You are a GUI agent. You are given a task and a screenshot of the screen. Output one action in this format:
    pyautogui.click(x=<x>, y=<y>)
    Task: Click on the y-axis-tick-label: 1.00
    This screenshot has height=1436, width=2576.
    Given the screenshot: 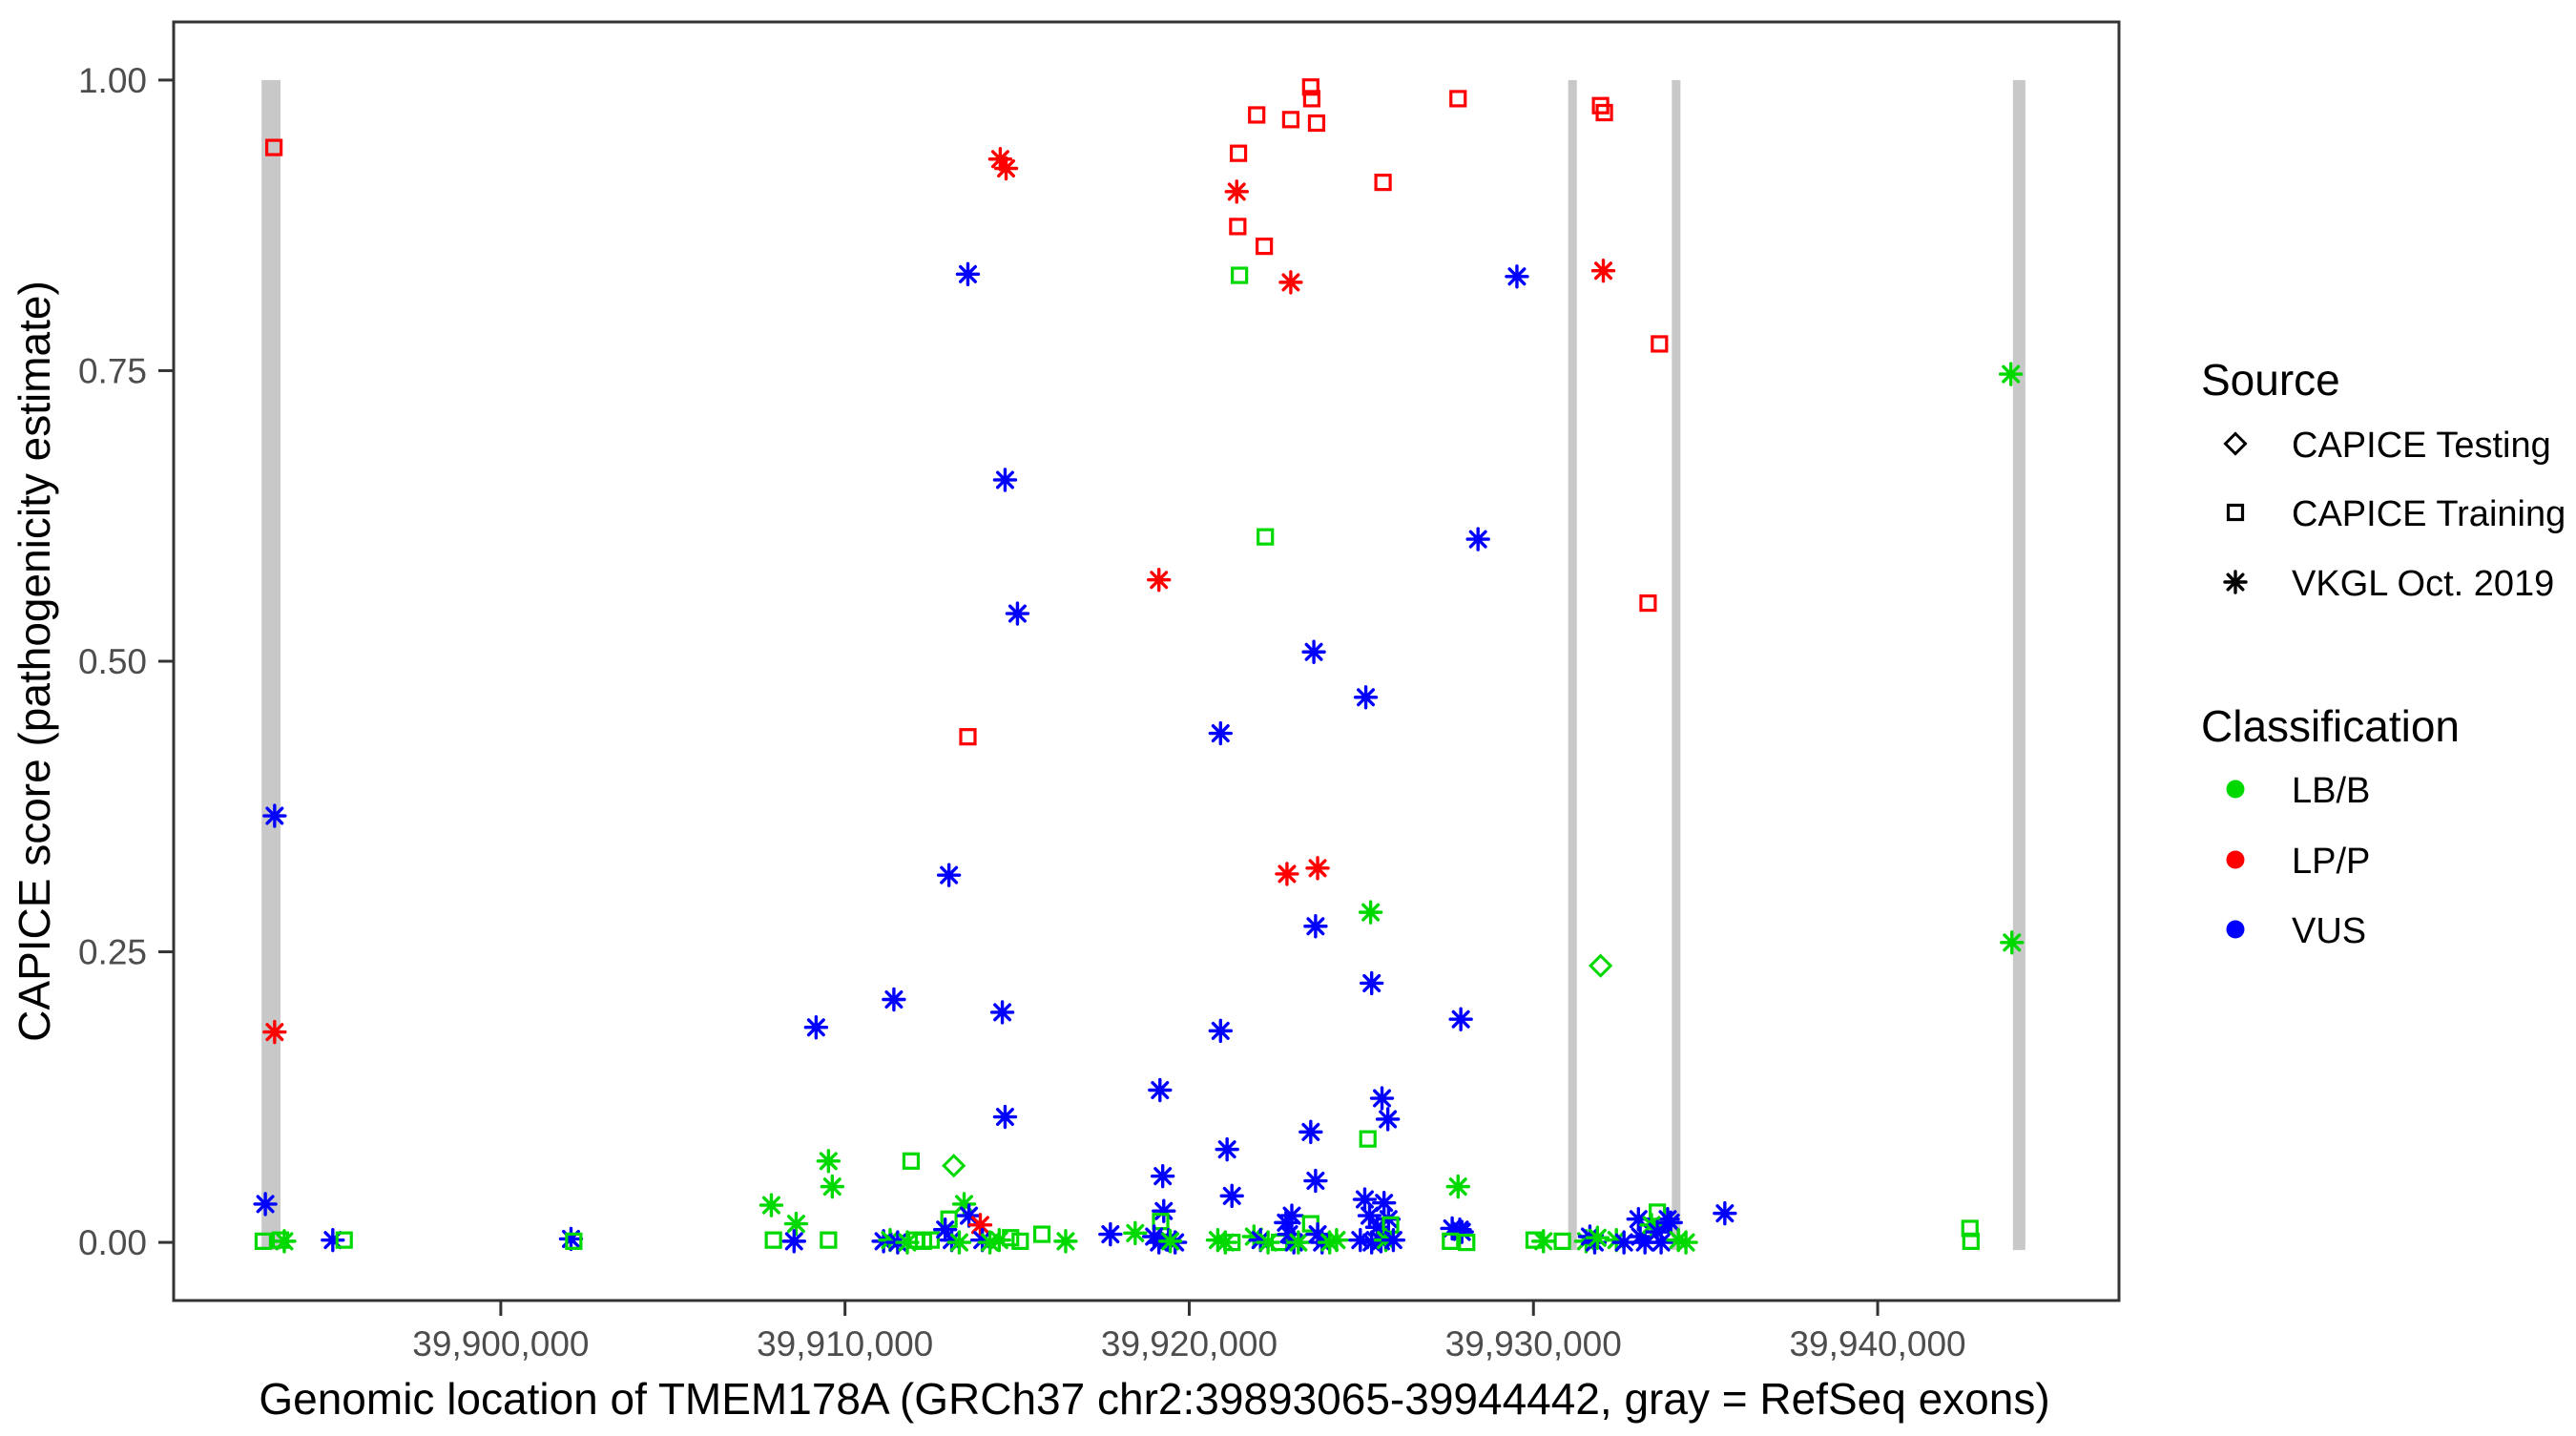 What is the action you would take?
    pyautogui.click(x=112, y=80)
    